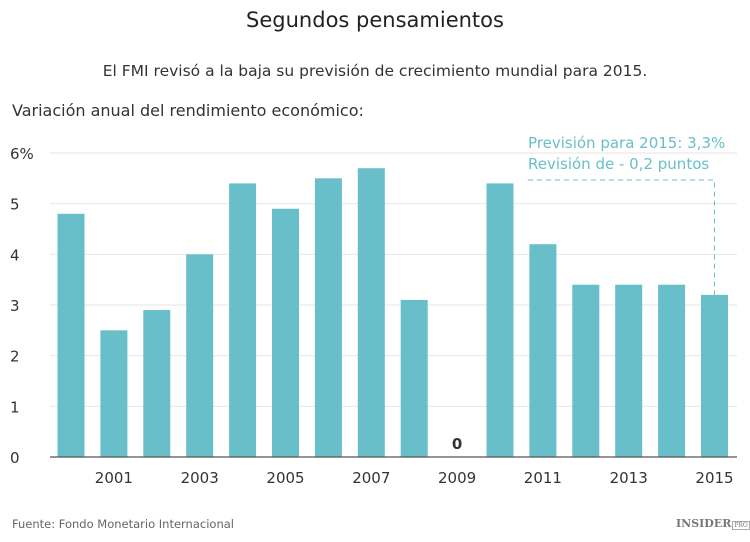 The image size is (750, 542). Describe the element at coordinates (704, 523) in the screenshot. I see `logo-text: INSIDER` at that location.